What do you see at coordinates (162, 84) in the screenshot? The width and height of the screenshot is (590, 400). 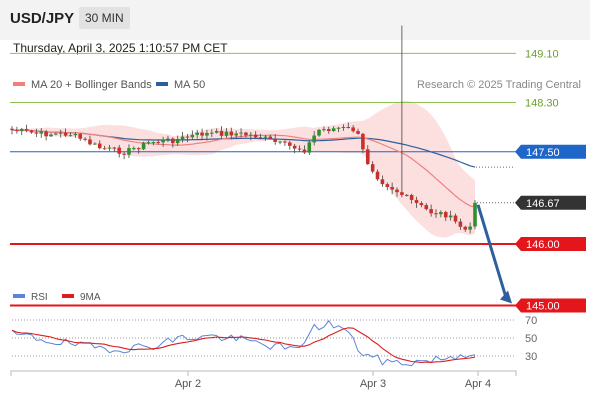 I see `ma50-swatch` at bounding box center [162, 84].